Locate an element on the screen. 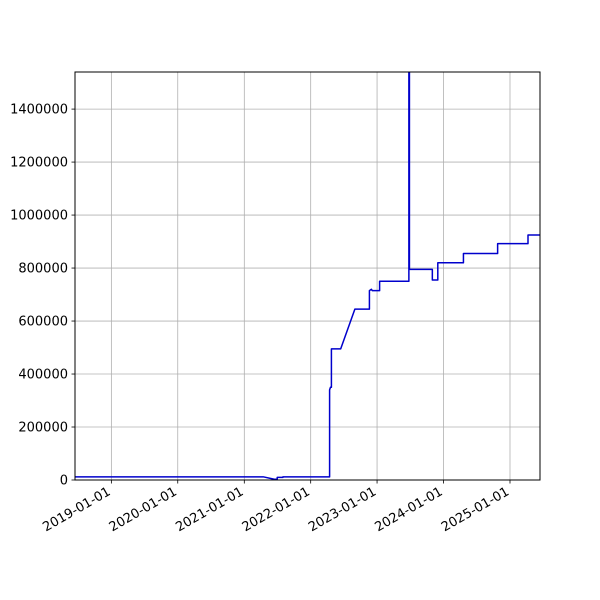 This screenshot has width=600, height=600. x-tick-label: 2024-01-01 is located at coordinates (408, 509).